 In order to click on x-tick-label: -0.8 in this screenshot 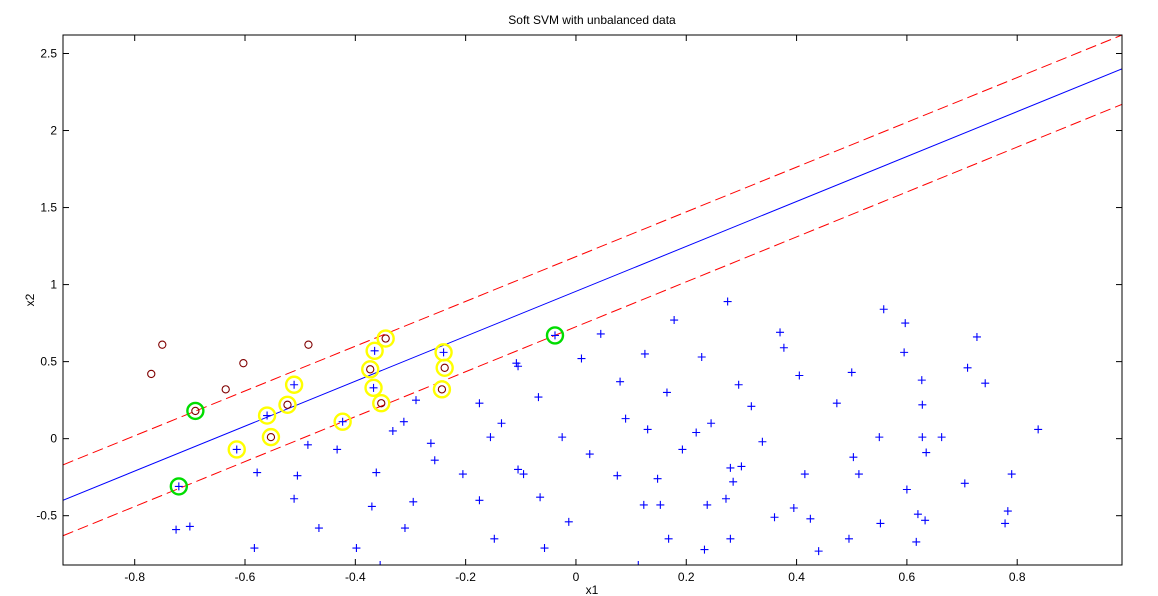, I will do `click(134, 577)`.